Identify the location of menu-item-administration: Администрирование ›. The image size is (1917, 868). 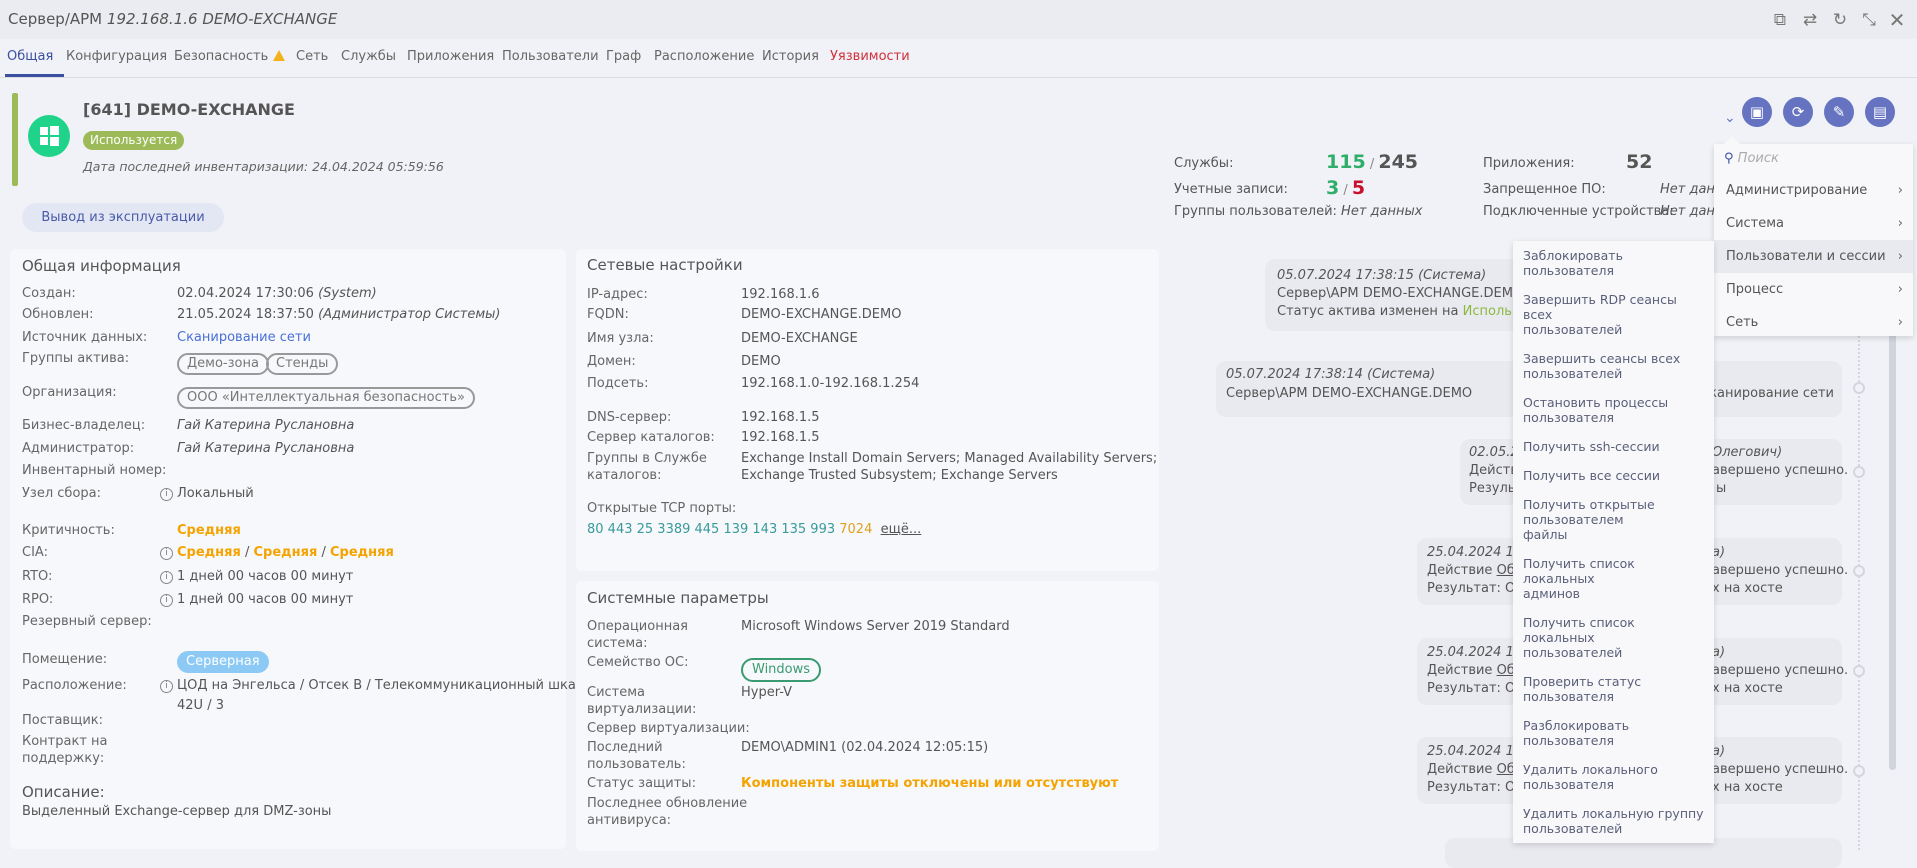
(1813, 190).